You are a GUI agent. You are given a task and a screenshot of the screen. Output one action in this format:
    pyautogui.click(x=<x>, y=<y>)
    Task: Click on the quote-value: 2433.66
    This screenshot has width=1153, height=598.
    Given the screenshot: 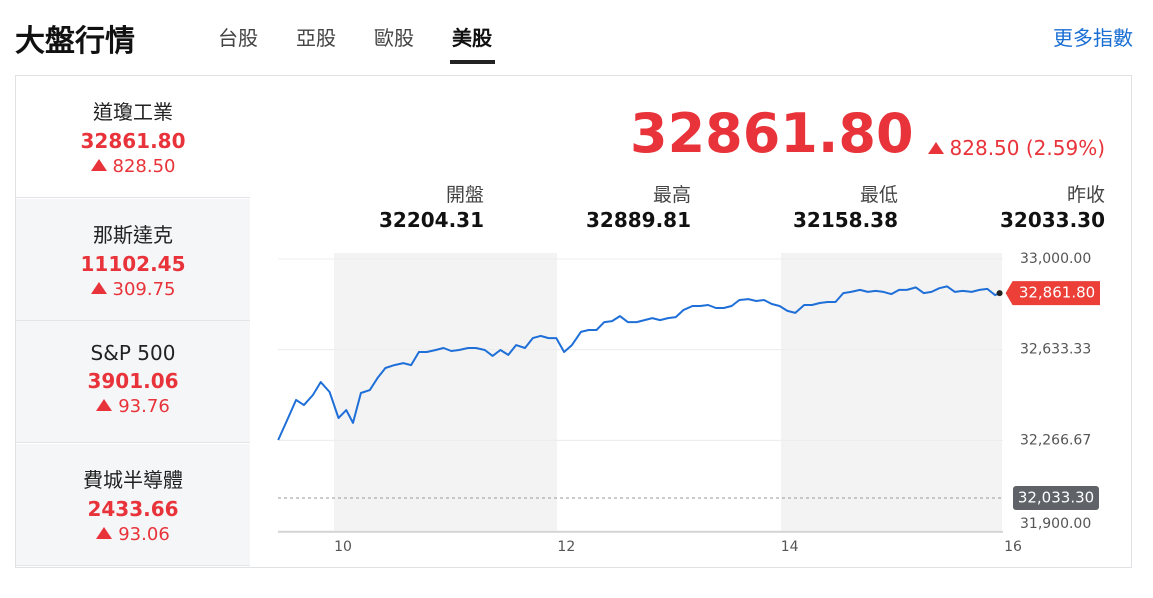 What is the action you would take?
    pyautogui.click(x=133, y=508)
    